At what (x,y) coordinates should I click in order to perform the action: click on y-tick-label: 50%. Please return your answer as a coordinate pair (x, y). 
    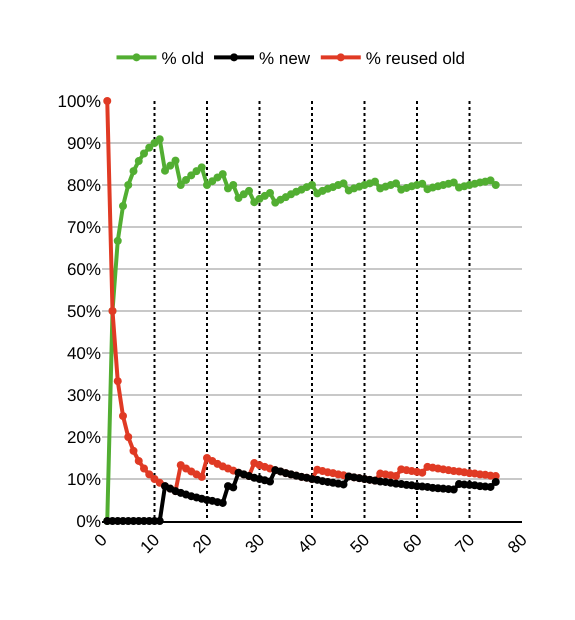
    Looking at the image, I should click on (83, 311).